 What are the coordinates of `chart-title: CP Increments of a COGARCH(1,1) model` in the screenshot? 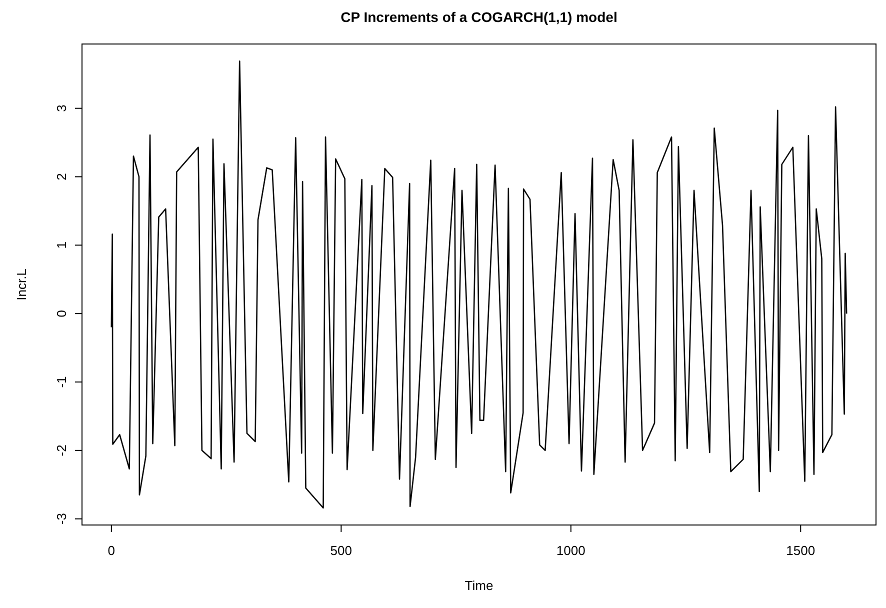 It's located at (479, 17).